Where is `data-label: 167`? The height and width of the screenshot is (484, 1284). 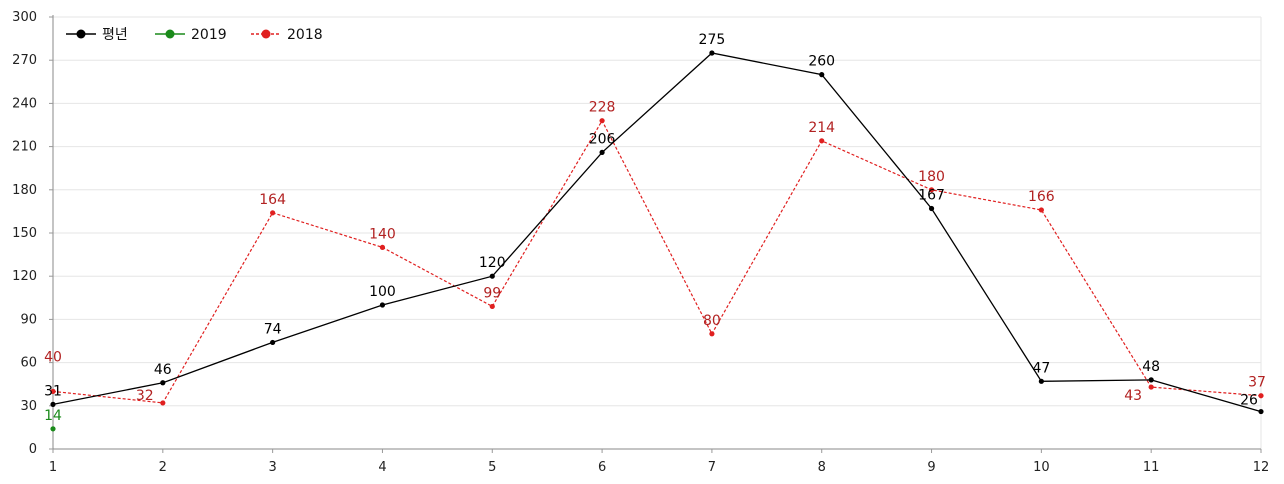
data-label: 167 is located at coordinates (931, 196).